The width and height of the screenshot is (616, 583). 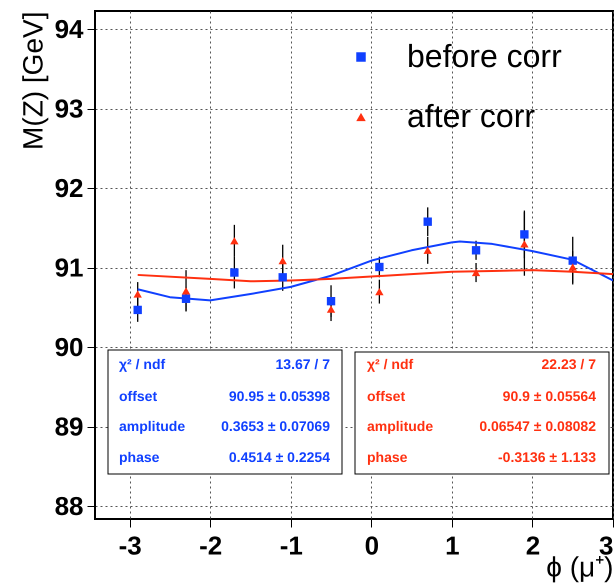 What do you see at coordinates (69, 29) in the screenshot?
I see `y-tick-label: 94` at bounding box center [69, 29].